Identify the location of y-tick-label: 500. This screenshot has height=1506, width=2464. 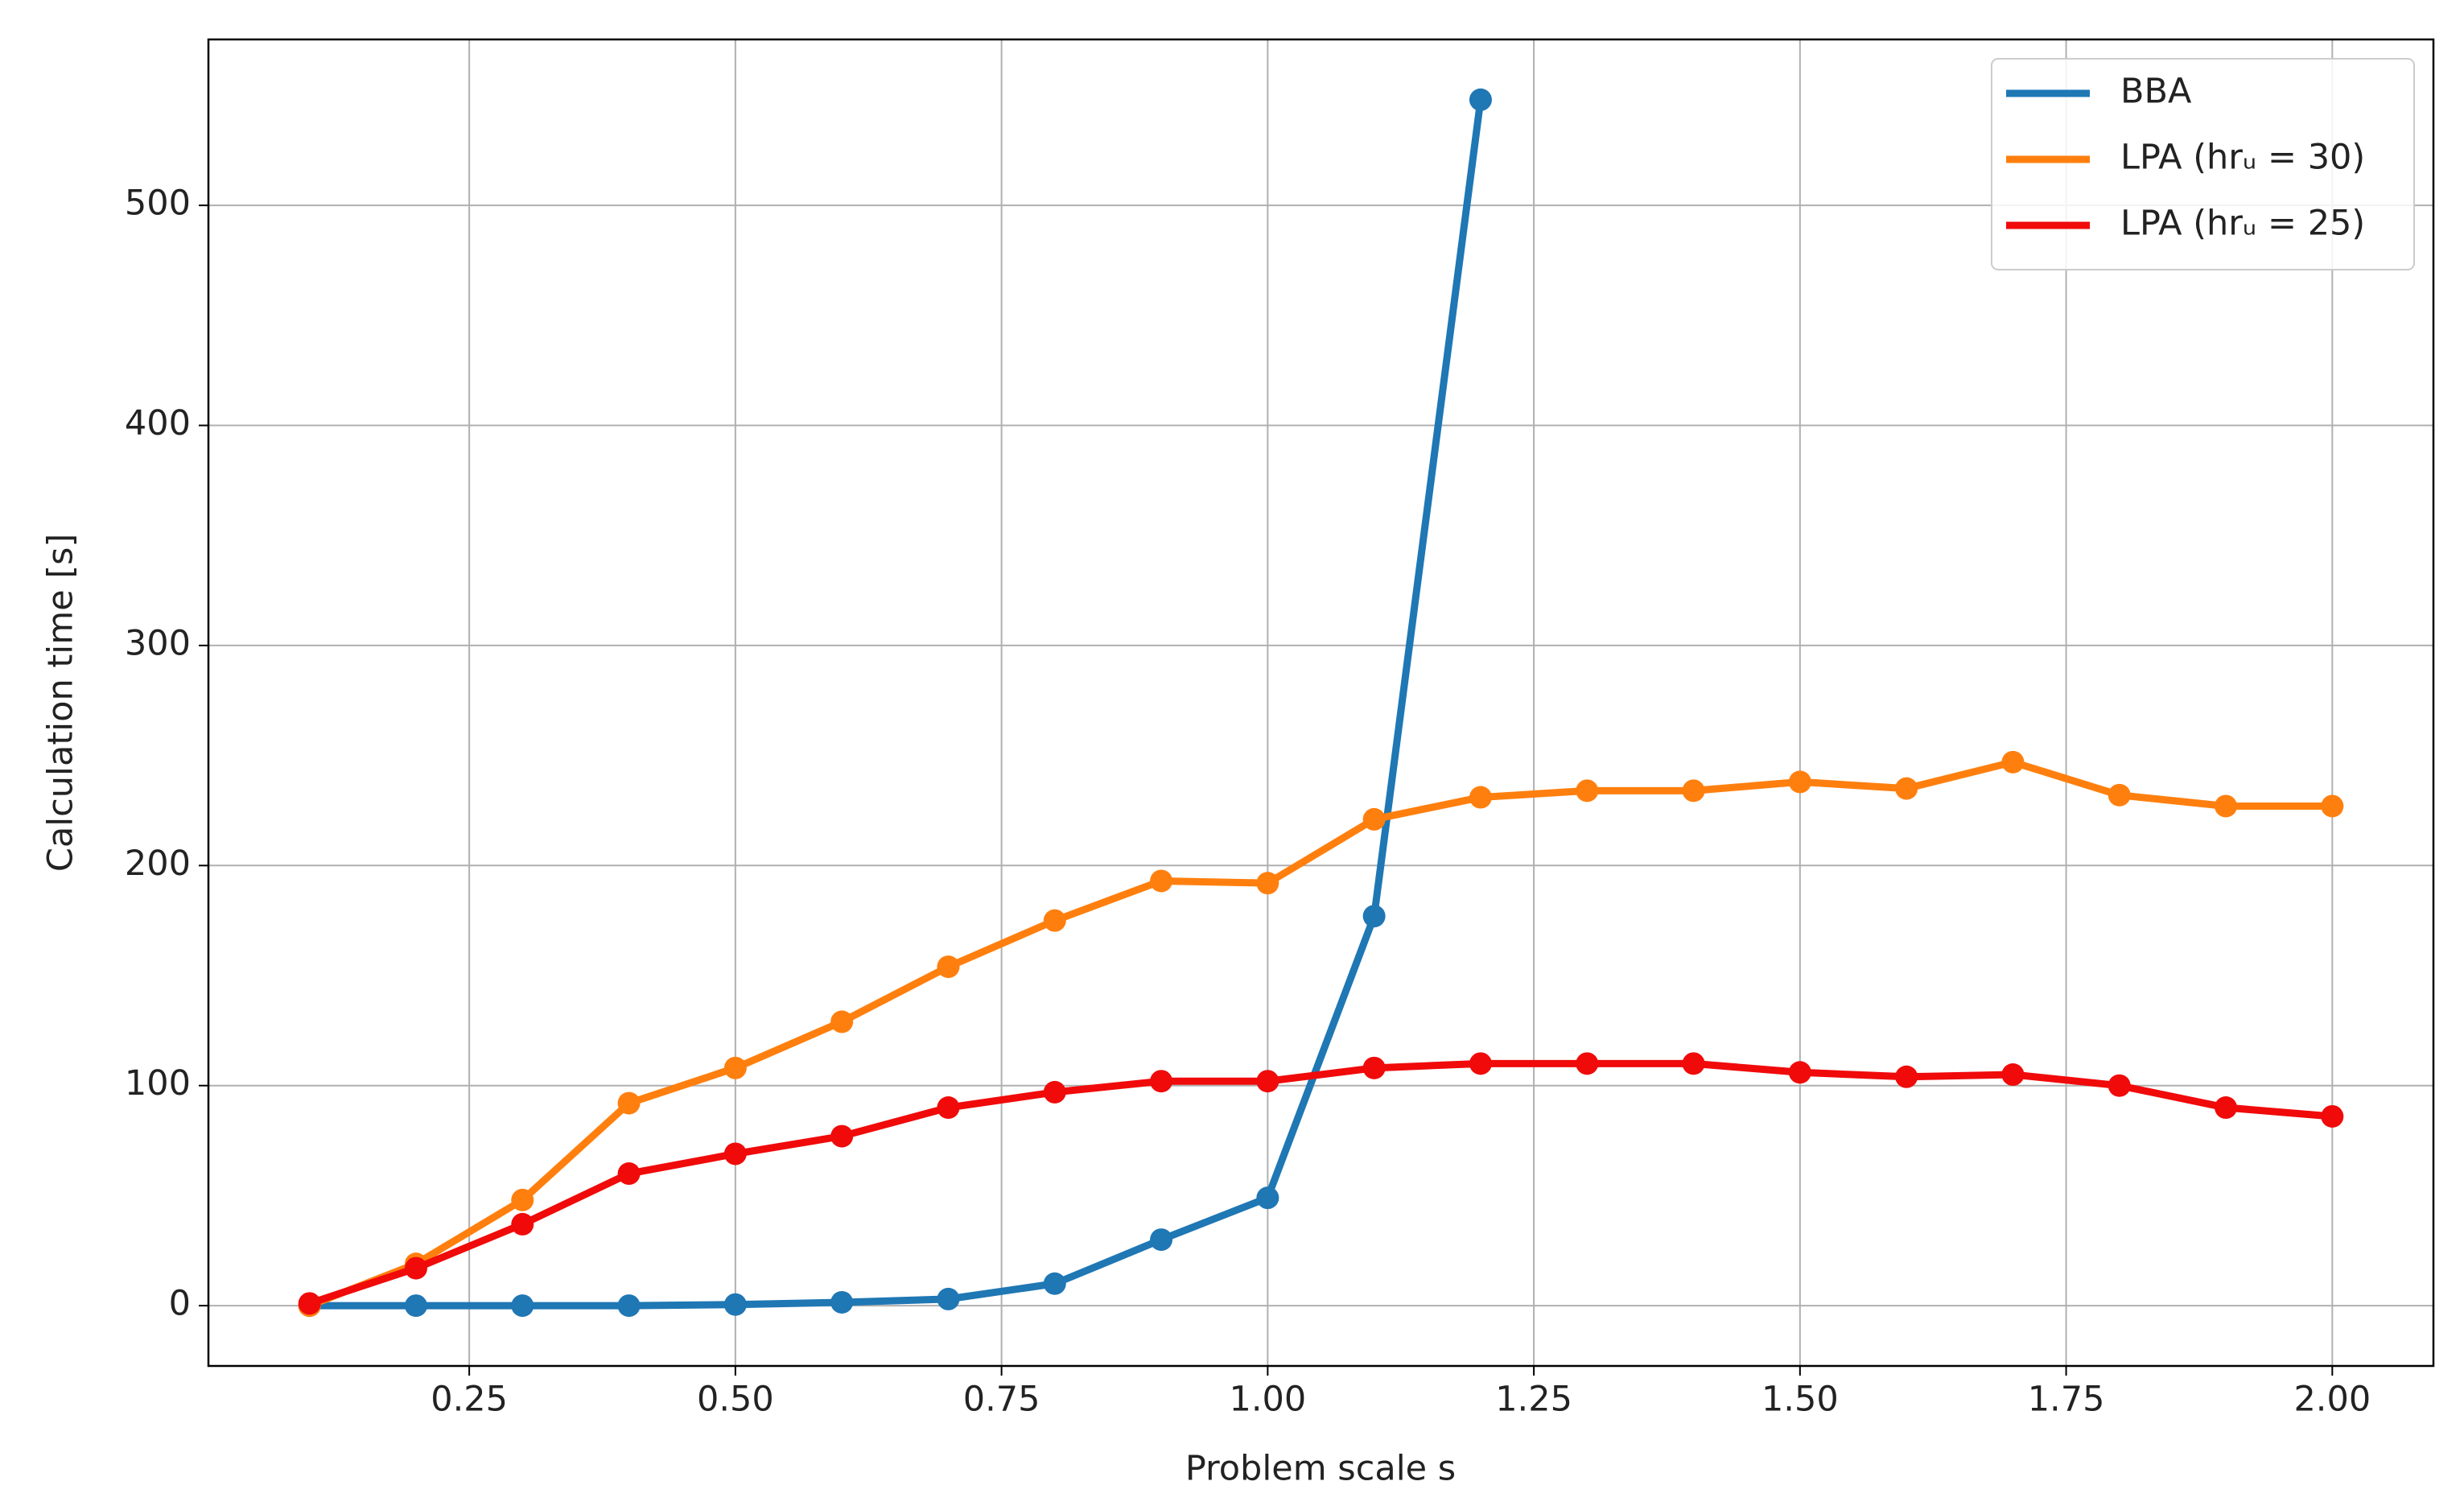
(158, 204).